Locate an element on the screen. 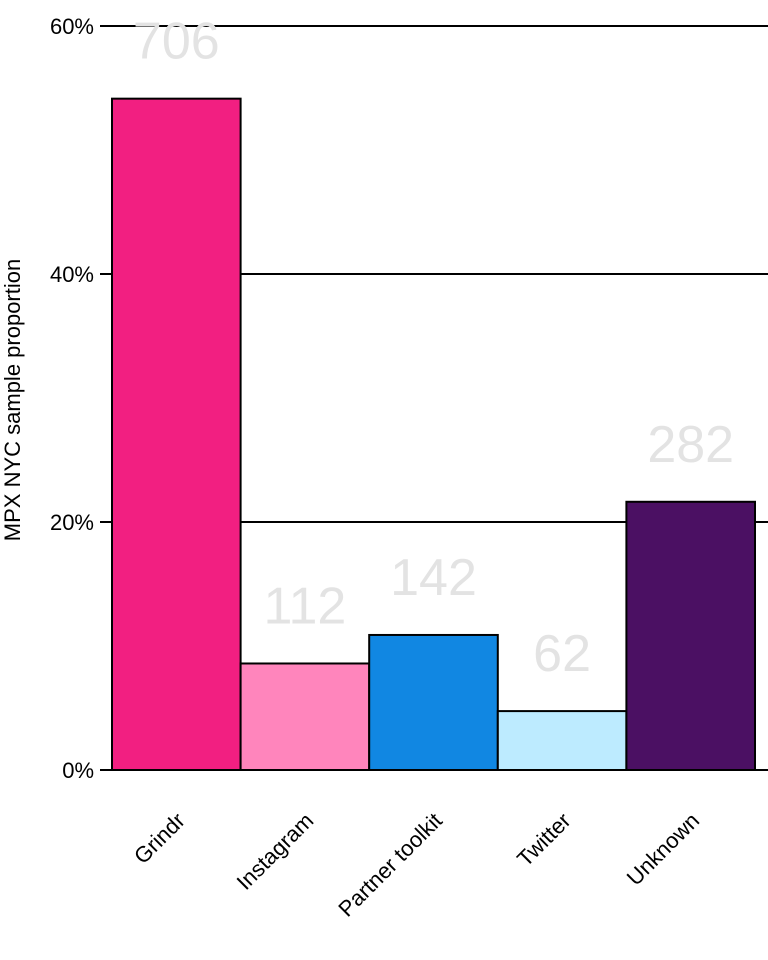 The image size is (768, 960). count-label: 282 is located at coordinates (690, 445).